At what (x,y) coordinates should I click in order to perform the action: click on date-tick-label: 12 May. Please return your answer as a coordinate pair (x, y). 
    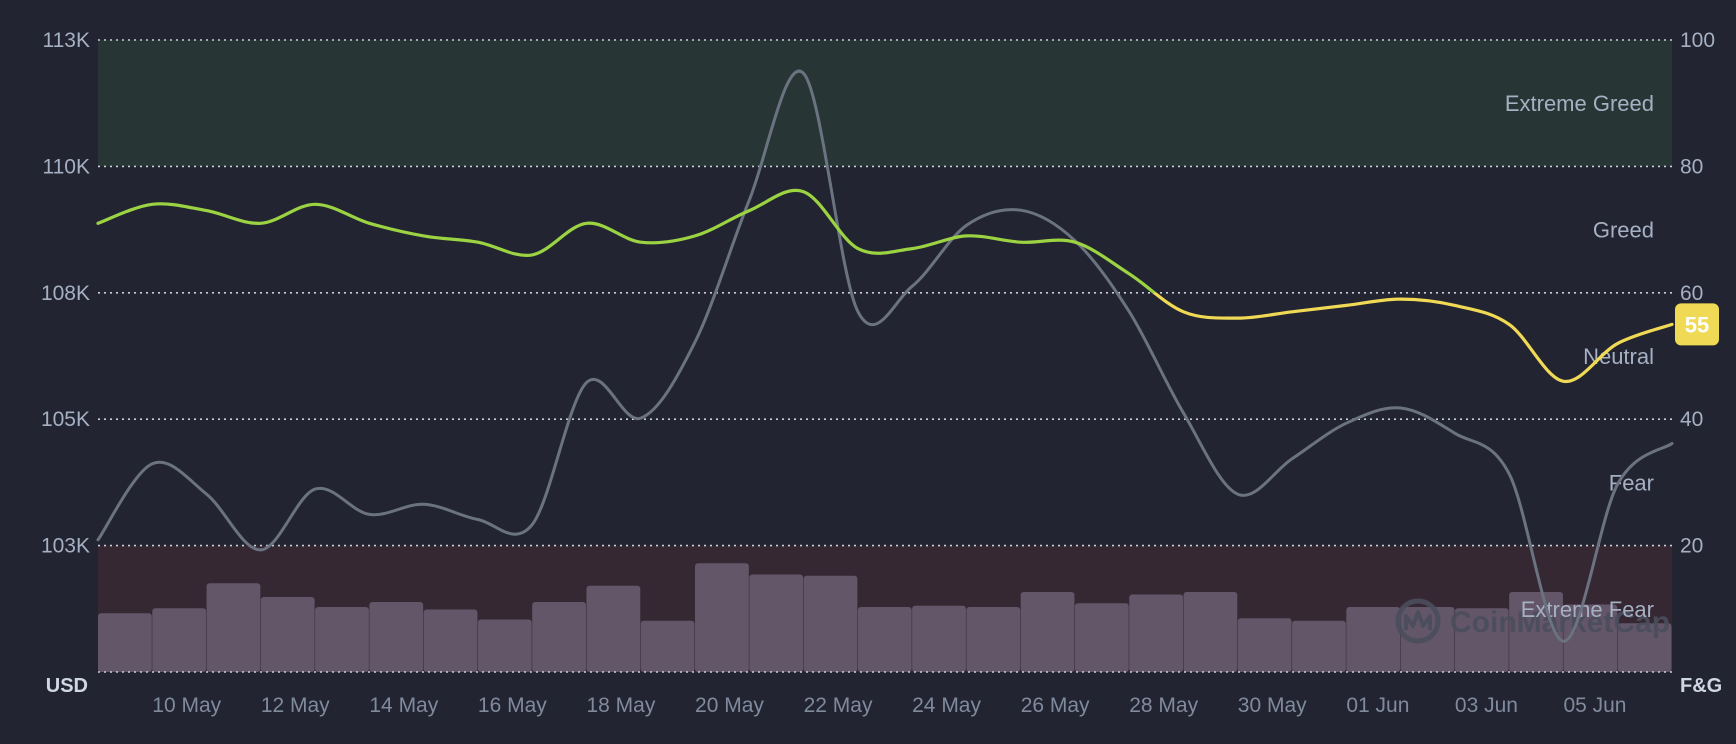
    Looking at the image, I should click on (295, 705).